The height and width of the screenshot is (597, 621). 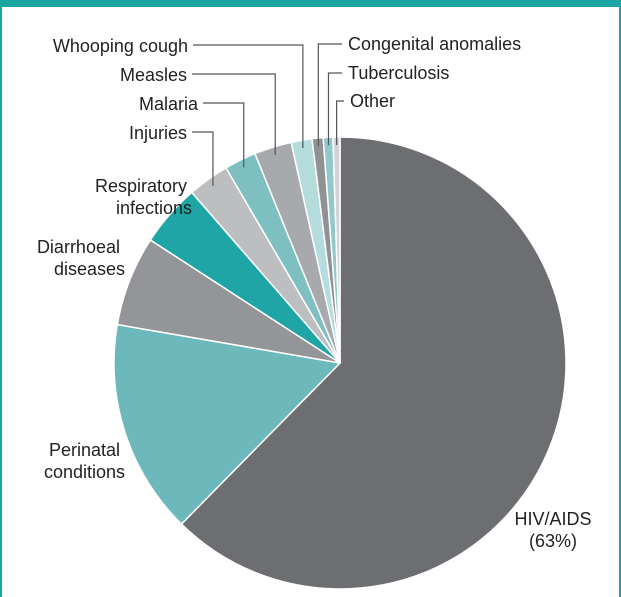 I want to click on leader-line-tuberculosis, so click(x=334, y=109).